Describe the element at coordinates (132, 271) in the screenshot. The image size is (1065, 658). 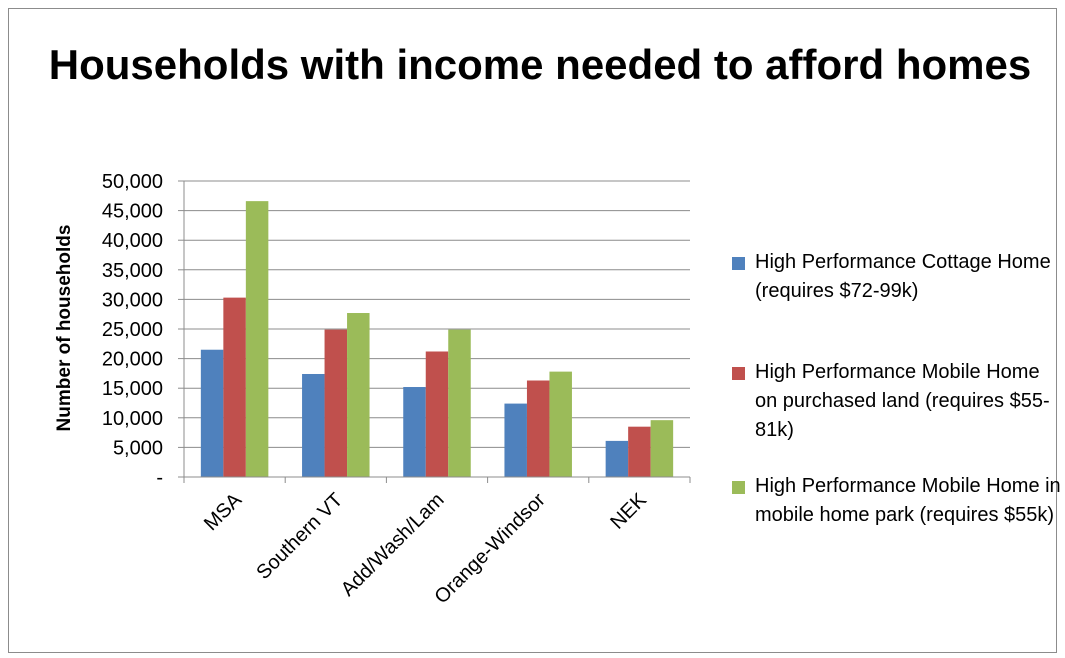
I see `y-tick-label: 35,000` at that location.